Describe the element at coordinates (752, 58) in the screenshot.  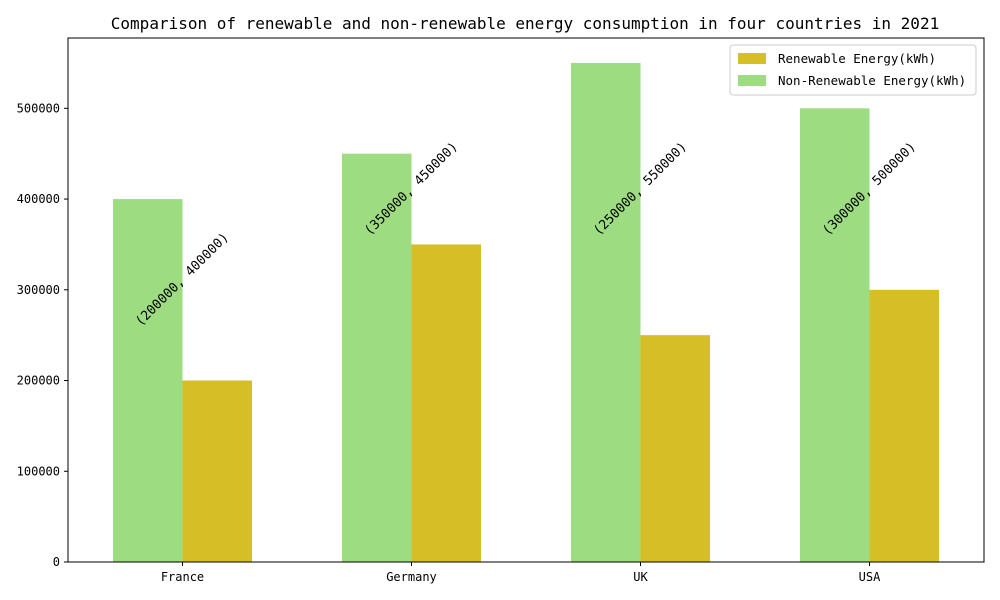
I see `legend-swatch-renewable` at that location.